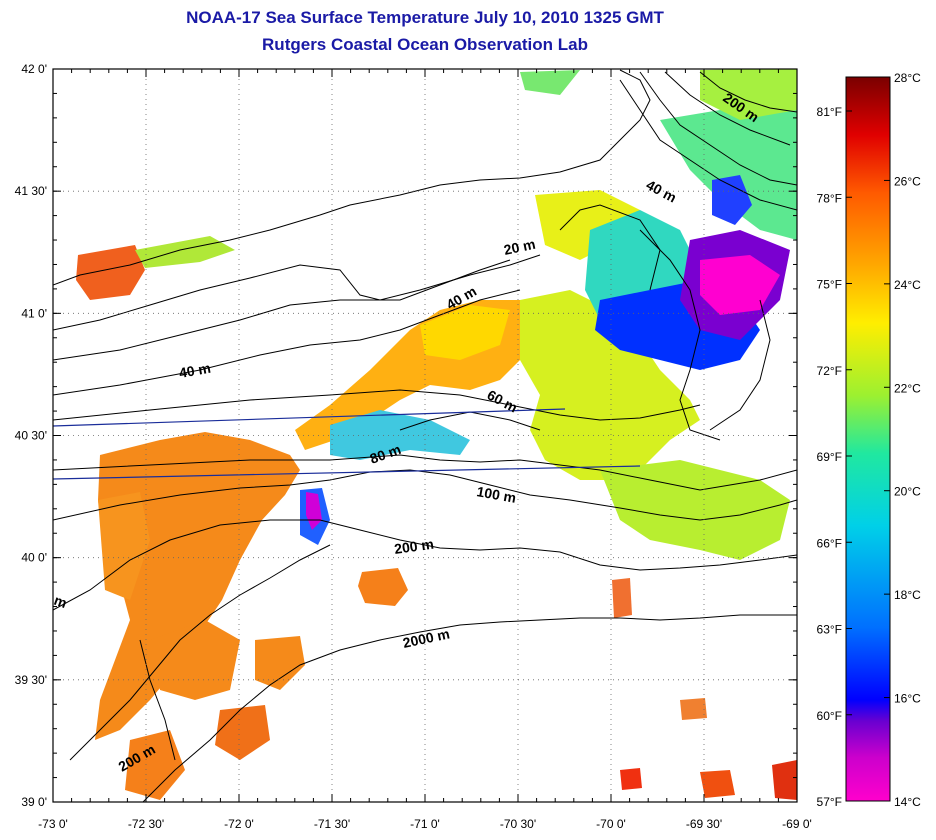 The height and width of the screenshot is (840, 936). What do you see at coordinates (829, 371) in the screenshot?
I see `colorbar-fahrenheit-label: 72°F` at bounding box center [829, 371].